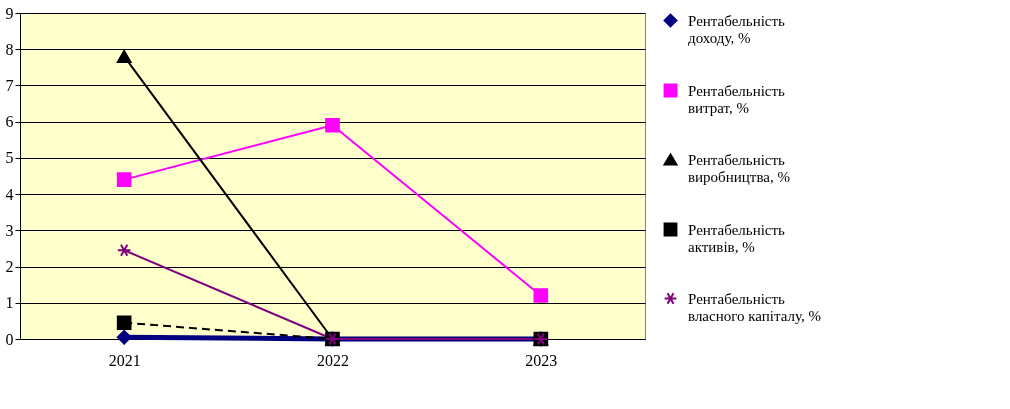 The width and height of the screenshot is (1010, 409). Describe the element at coordinates (541, 360) in the screenshot. I see `x-tick-label: 2023` at that location.